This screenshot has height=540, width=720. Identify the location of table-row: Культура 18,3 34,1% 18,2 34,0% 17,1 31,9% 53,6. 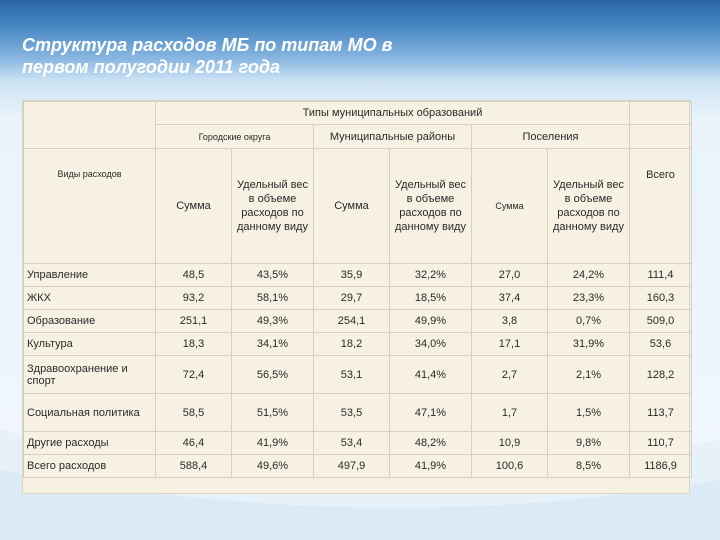
(357, 344).